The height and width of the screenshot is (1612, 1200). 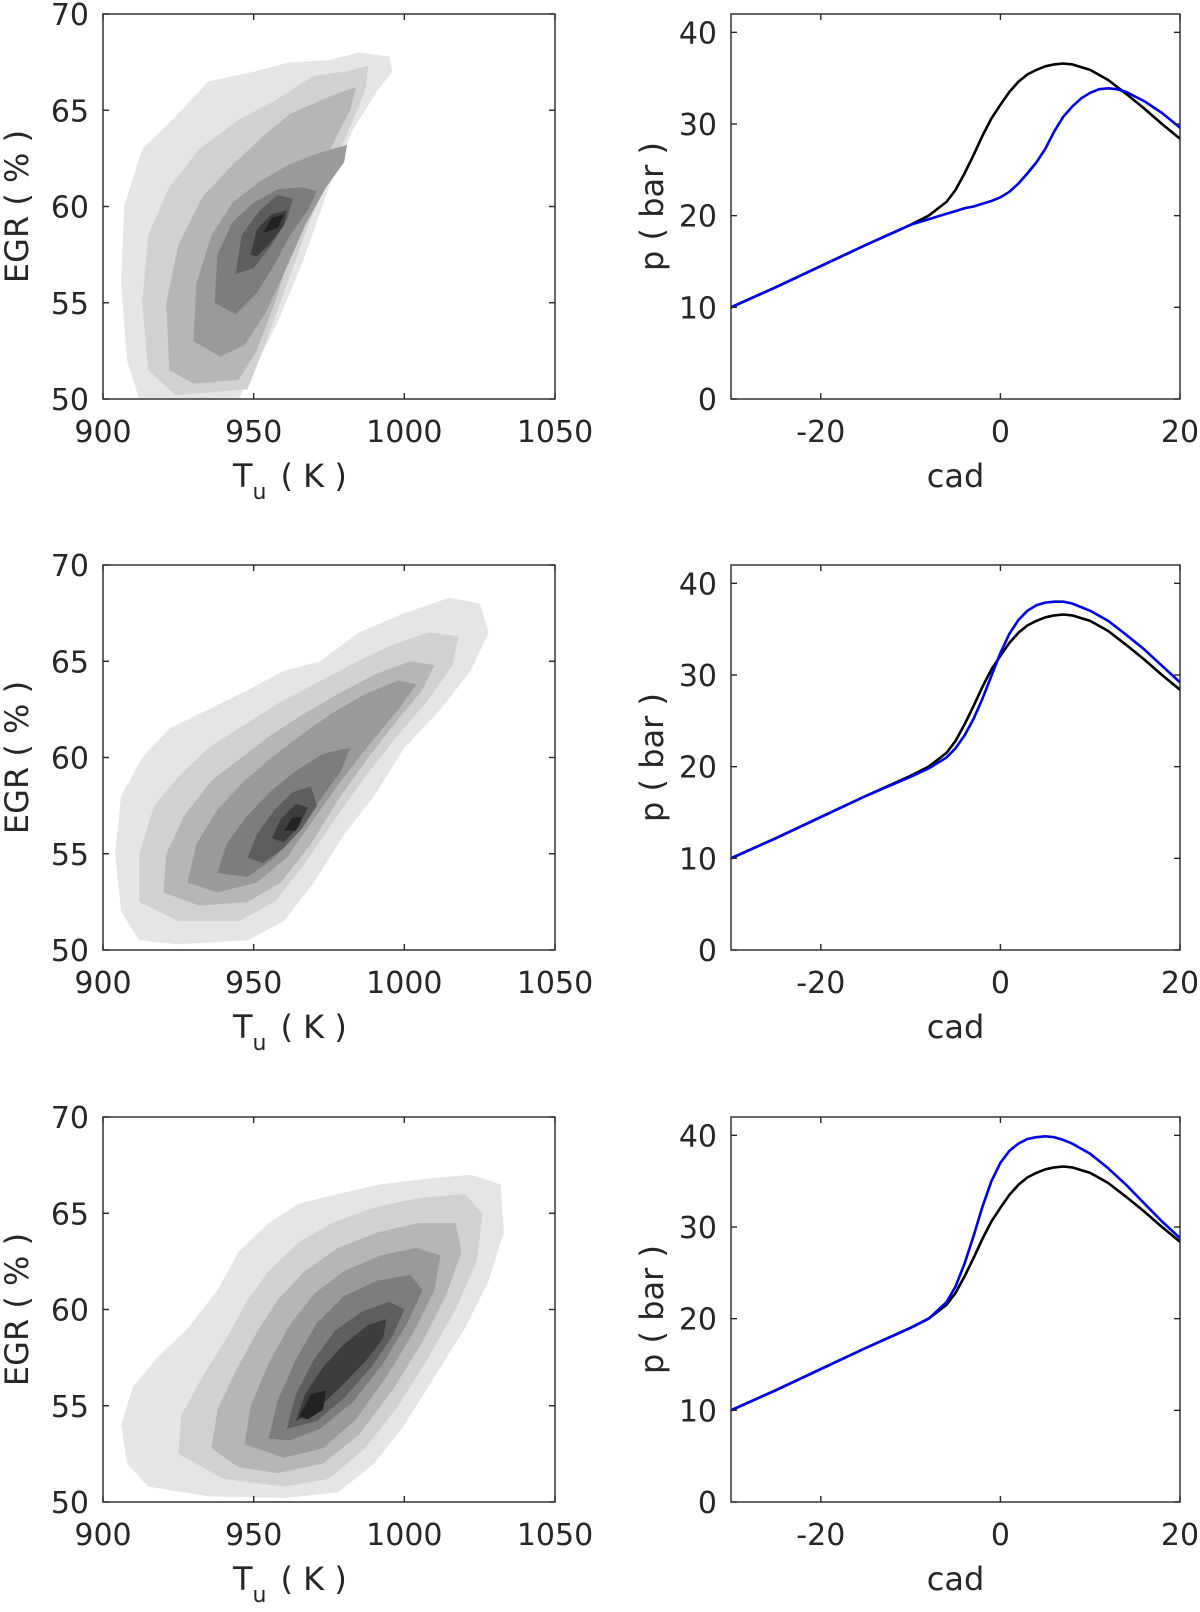 I want to click on chart-panel-row1-right: -20 0 20 0 10 20 30 40 cad p ( bar ), so click(x=916, y=254).